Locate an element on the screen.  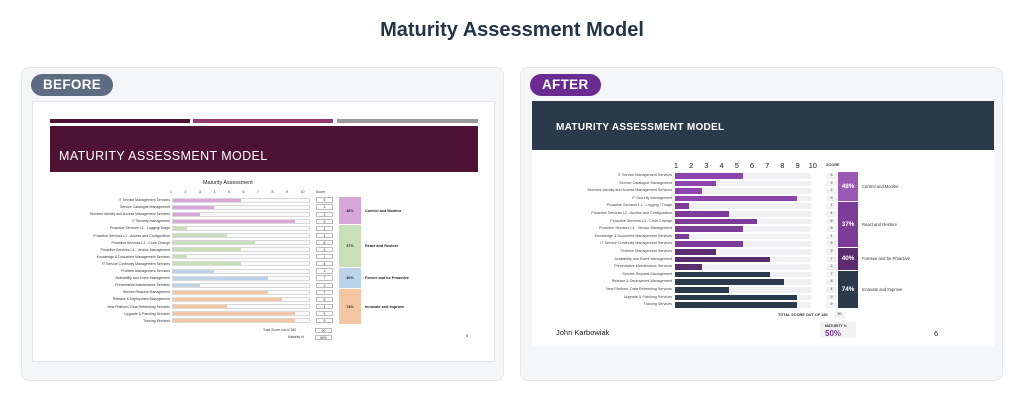
group-percent: 48% is located at coordinates (350, 211).